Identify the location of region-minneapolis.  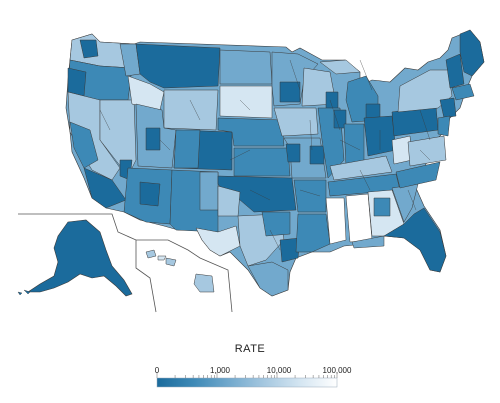
(290, 92).